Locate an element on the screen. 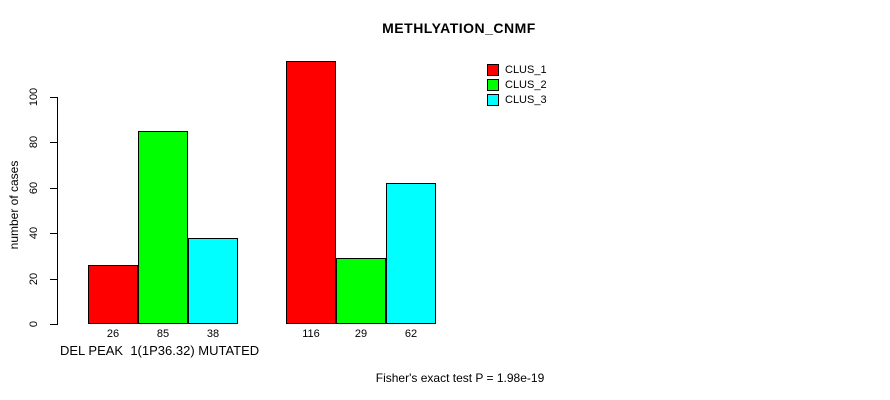  y-tick-label: 60 is located at coordinates (34, 188).